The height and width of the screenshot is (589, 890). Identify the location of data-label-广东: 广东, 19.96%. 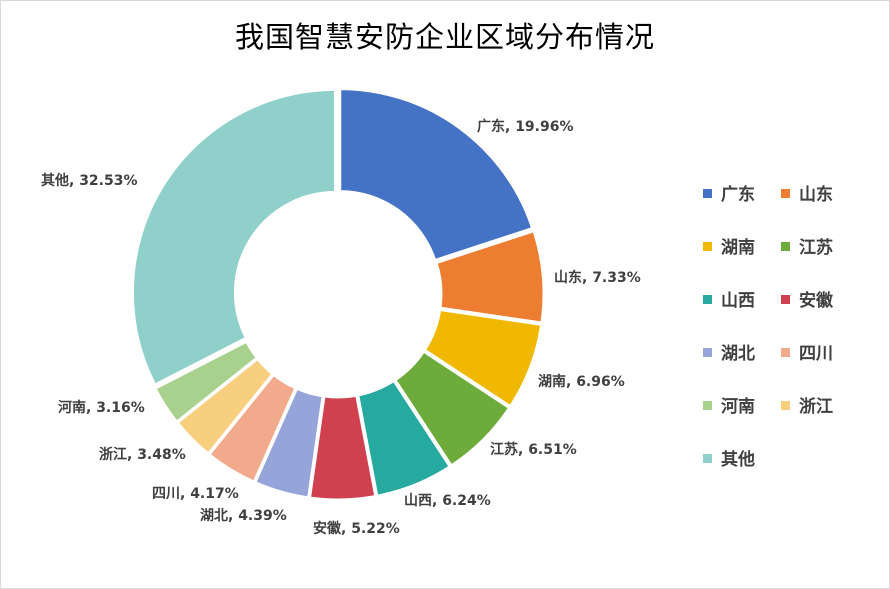
(525, 126).